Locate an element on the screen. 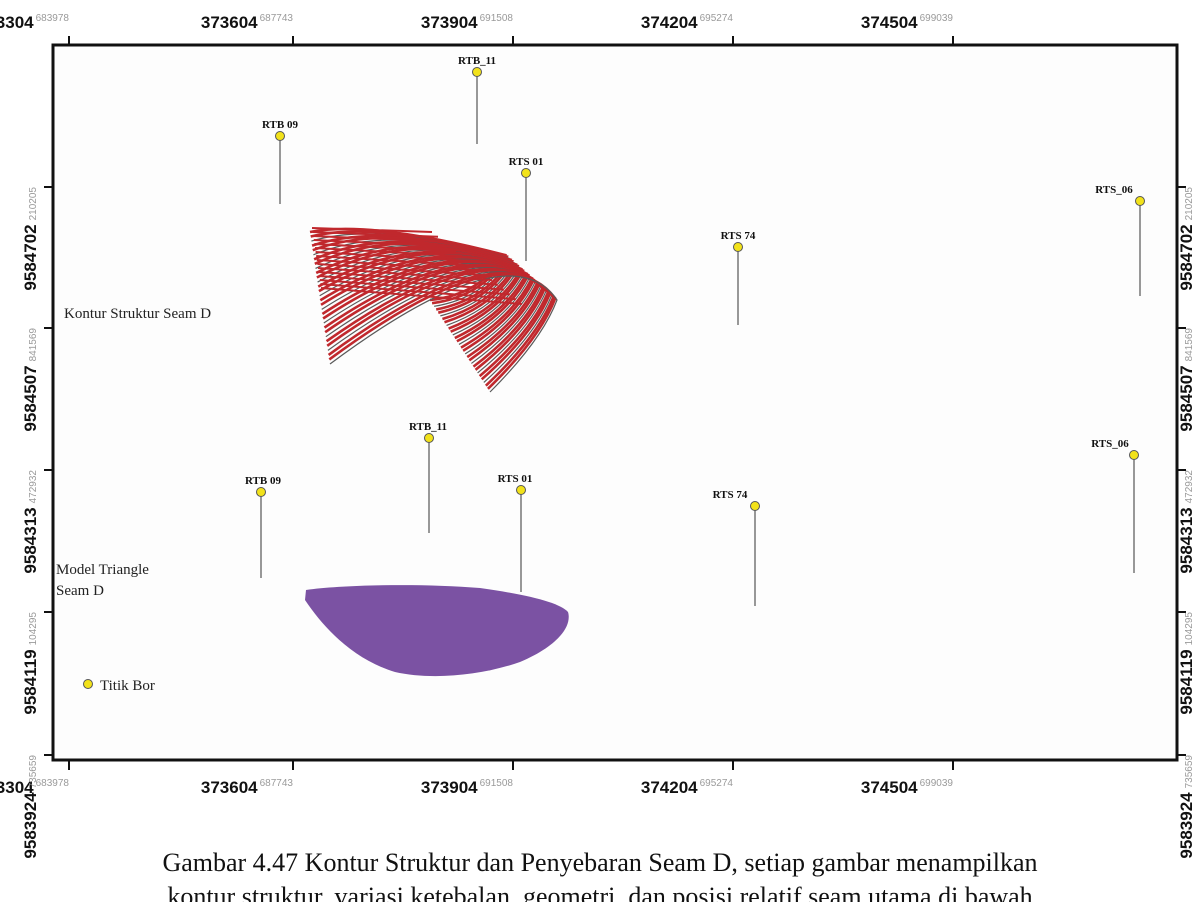  triangle-label-line2: Seam D is located at coordinates (80, 591).